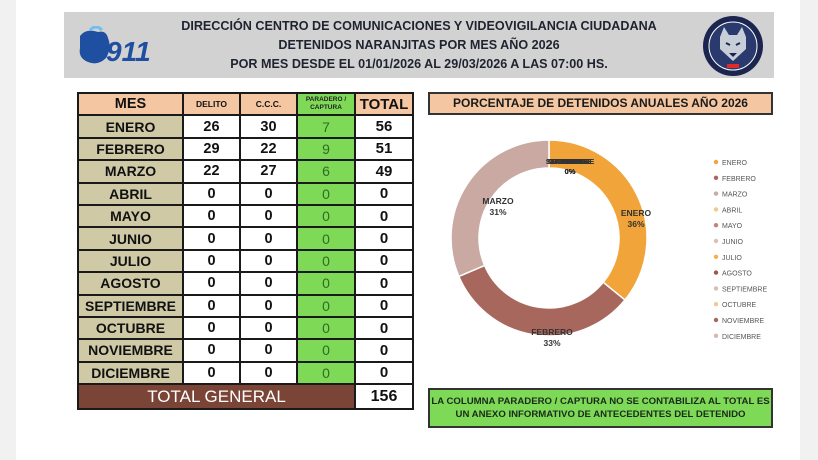  I want to click on month-cell: DICIEMBRE, so click(130, 373).